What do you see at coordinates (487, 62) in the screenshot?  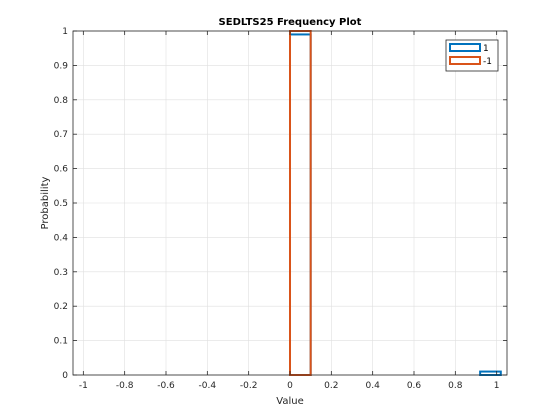 I see `legend-label: -1` at bounding box center [487, 62].